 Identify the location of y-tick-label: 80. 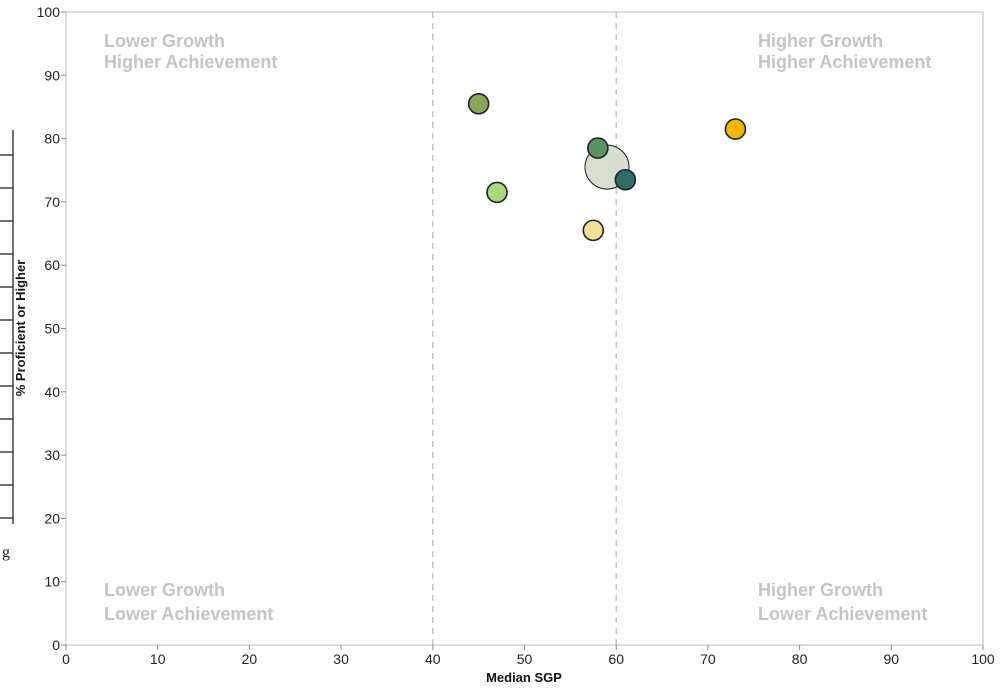
(52, 139).